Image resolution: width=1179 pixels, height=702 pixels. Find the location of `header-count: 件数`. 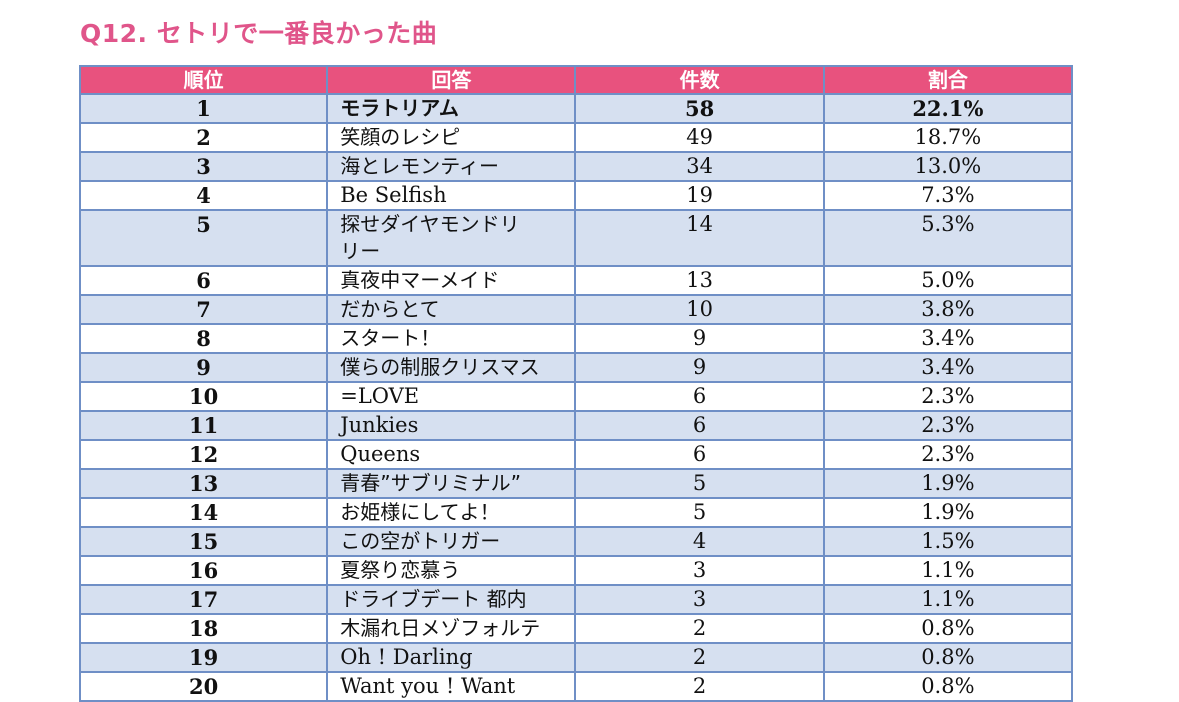

header-count: 件数 is located at coordinates (699, 80).